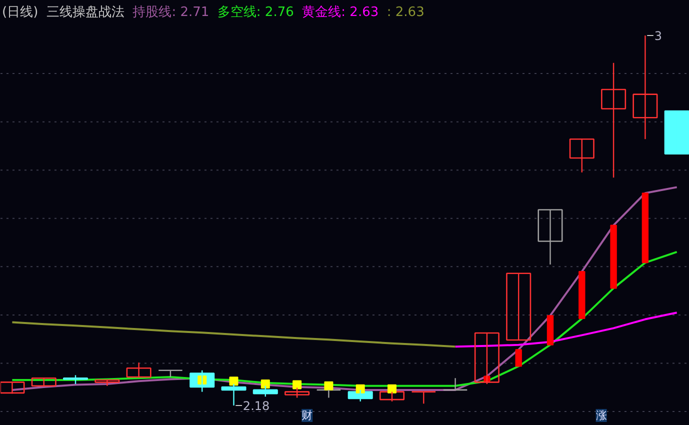 The height and width of the screenshot is (425, 689). What do you see at coordinates (340, 12) in the screenshot?
I see `text: 黄金线: 2.63` at bounding box center [340, 12].